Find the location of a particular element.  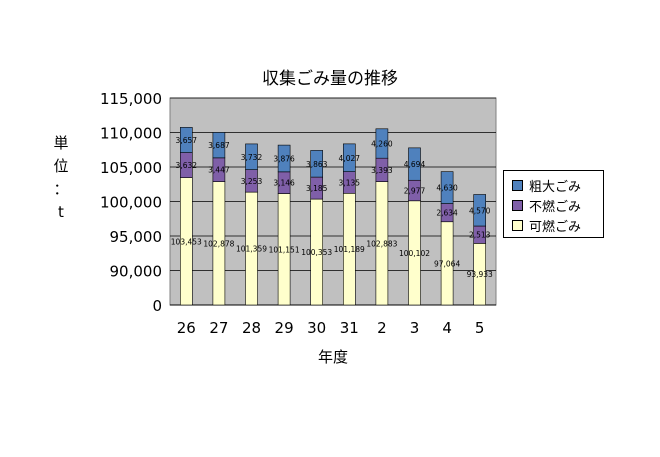

data-label: 97,064 is located at coordinates (447, 263).